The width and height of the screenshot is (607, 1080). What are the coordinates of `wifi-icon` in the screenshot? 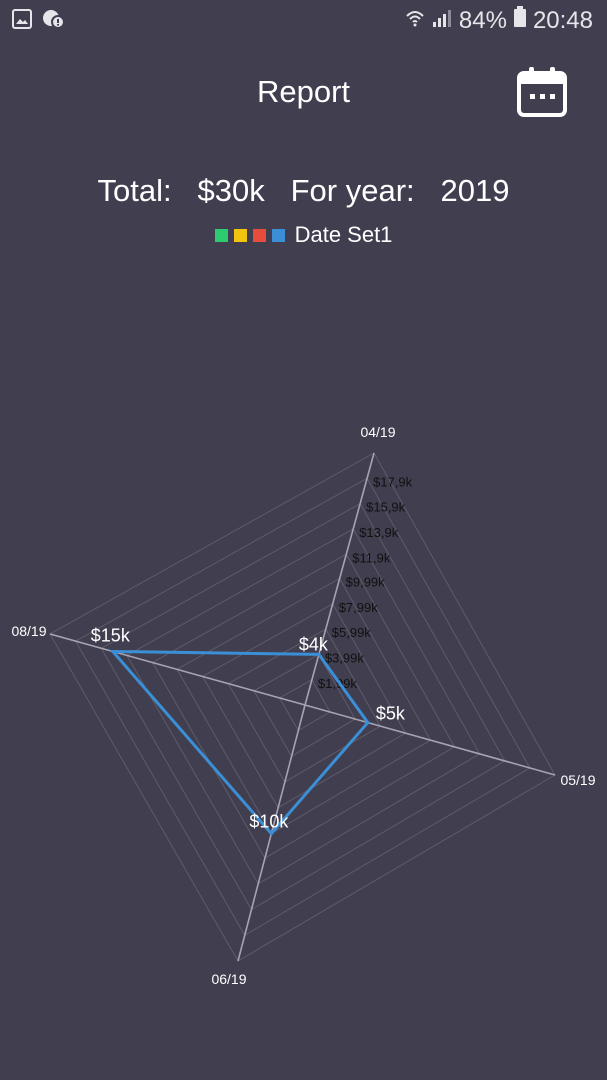 It's located at (415, 21).